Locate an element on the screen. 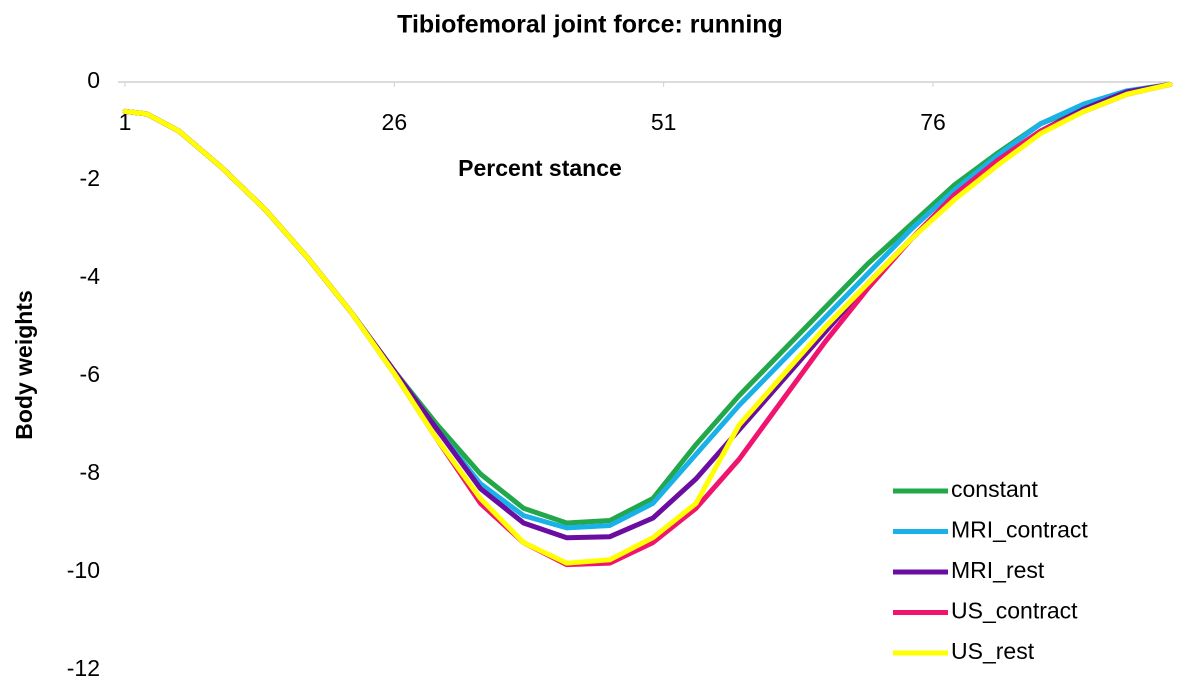 This screenshot has width=1177, height=683. legend-label: US_contract is located at coordinates (1014, 611).